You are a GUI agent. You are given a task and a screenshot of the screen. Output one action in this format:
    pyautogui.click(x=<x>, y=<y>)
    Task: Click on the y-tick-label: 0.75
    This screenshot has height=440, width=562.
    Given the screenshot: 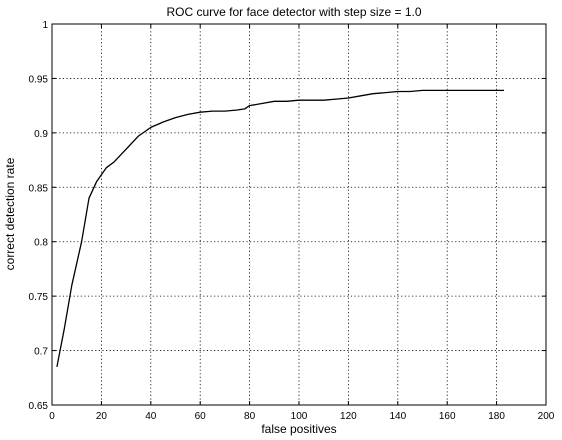 What is the action you would take?
    pyautogui.click(x=39, y=297)
    